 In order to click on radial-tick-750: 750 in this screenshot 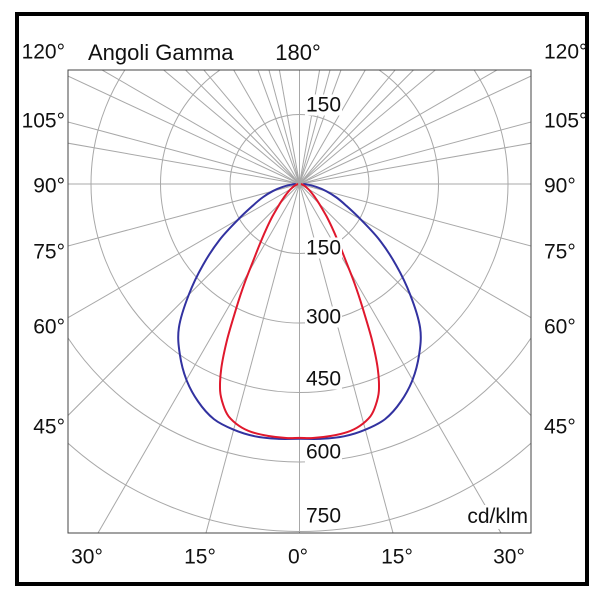, I will do `click(324, 516)`.